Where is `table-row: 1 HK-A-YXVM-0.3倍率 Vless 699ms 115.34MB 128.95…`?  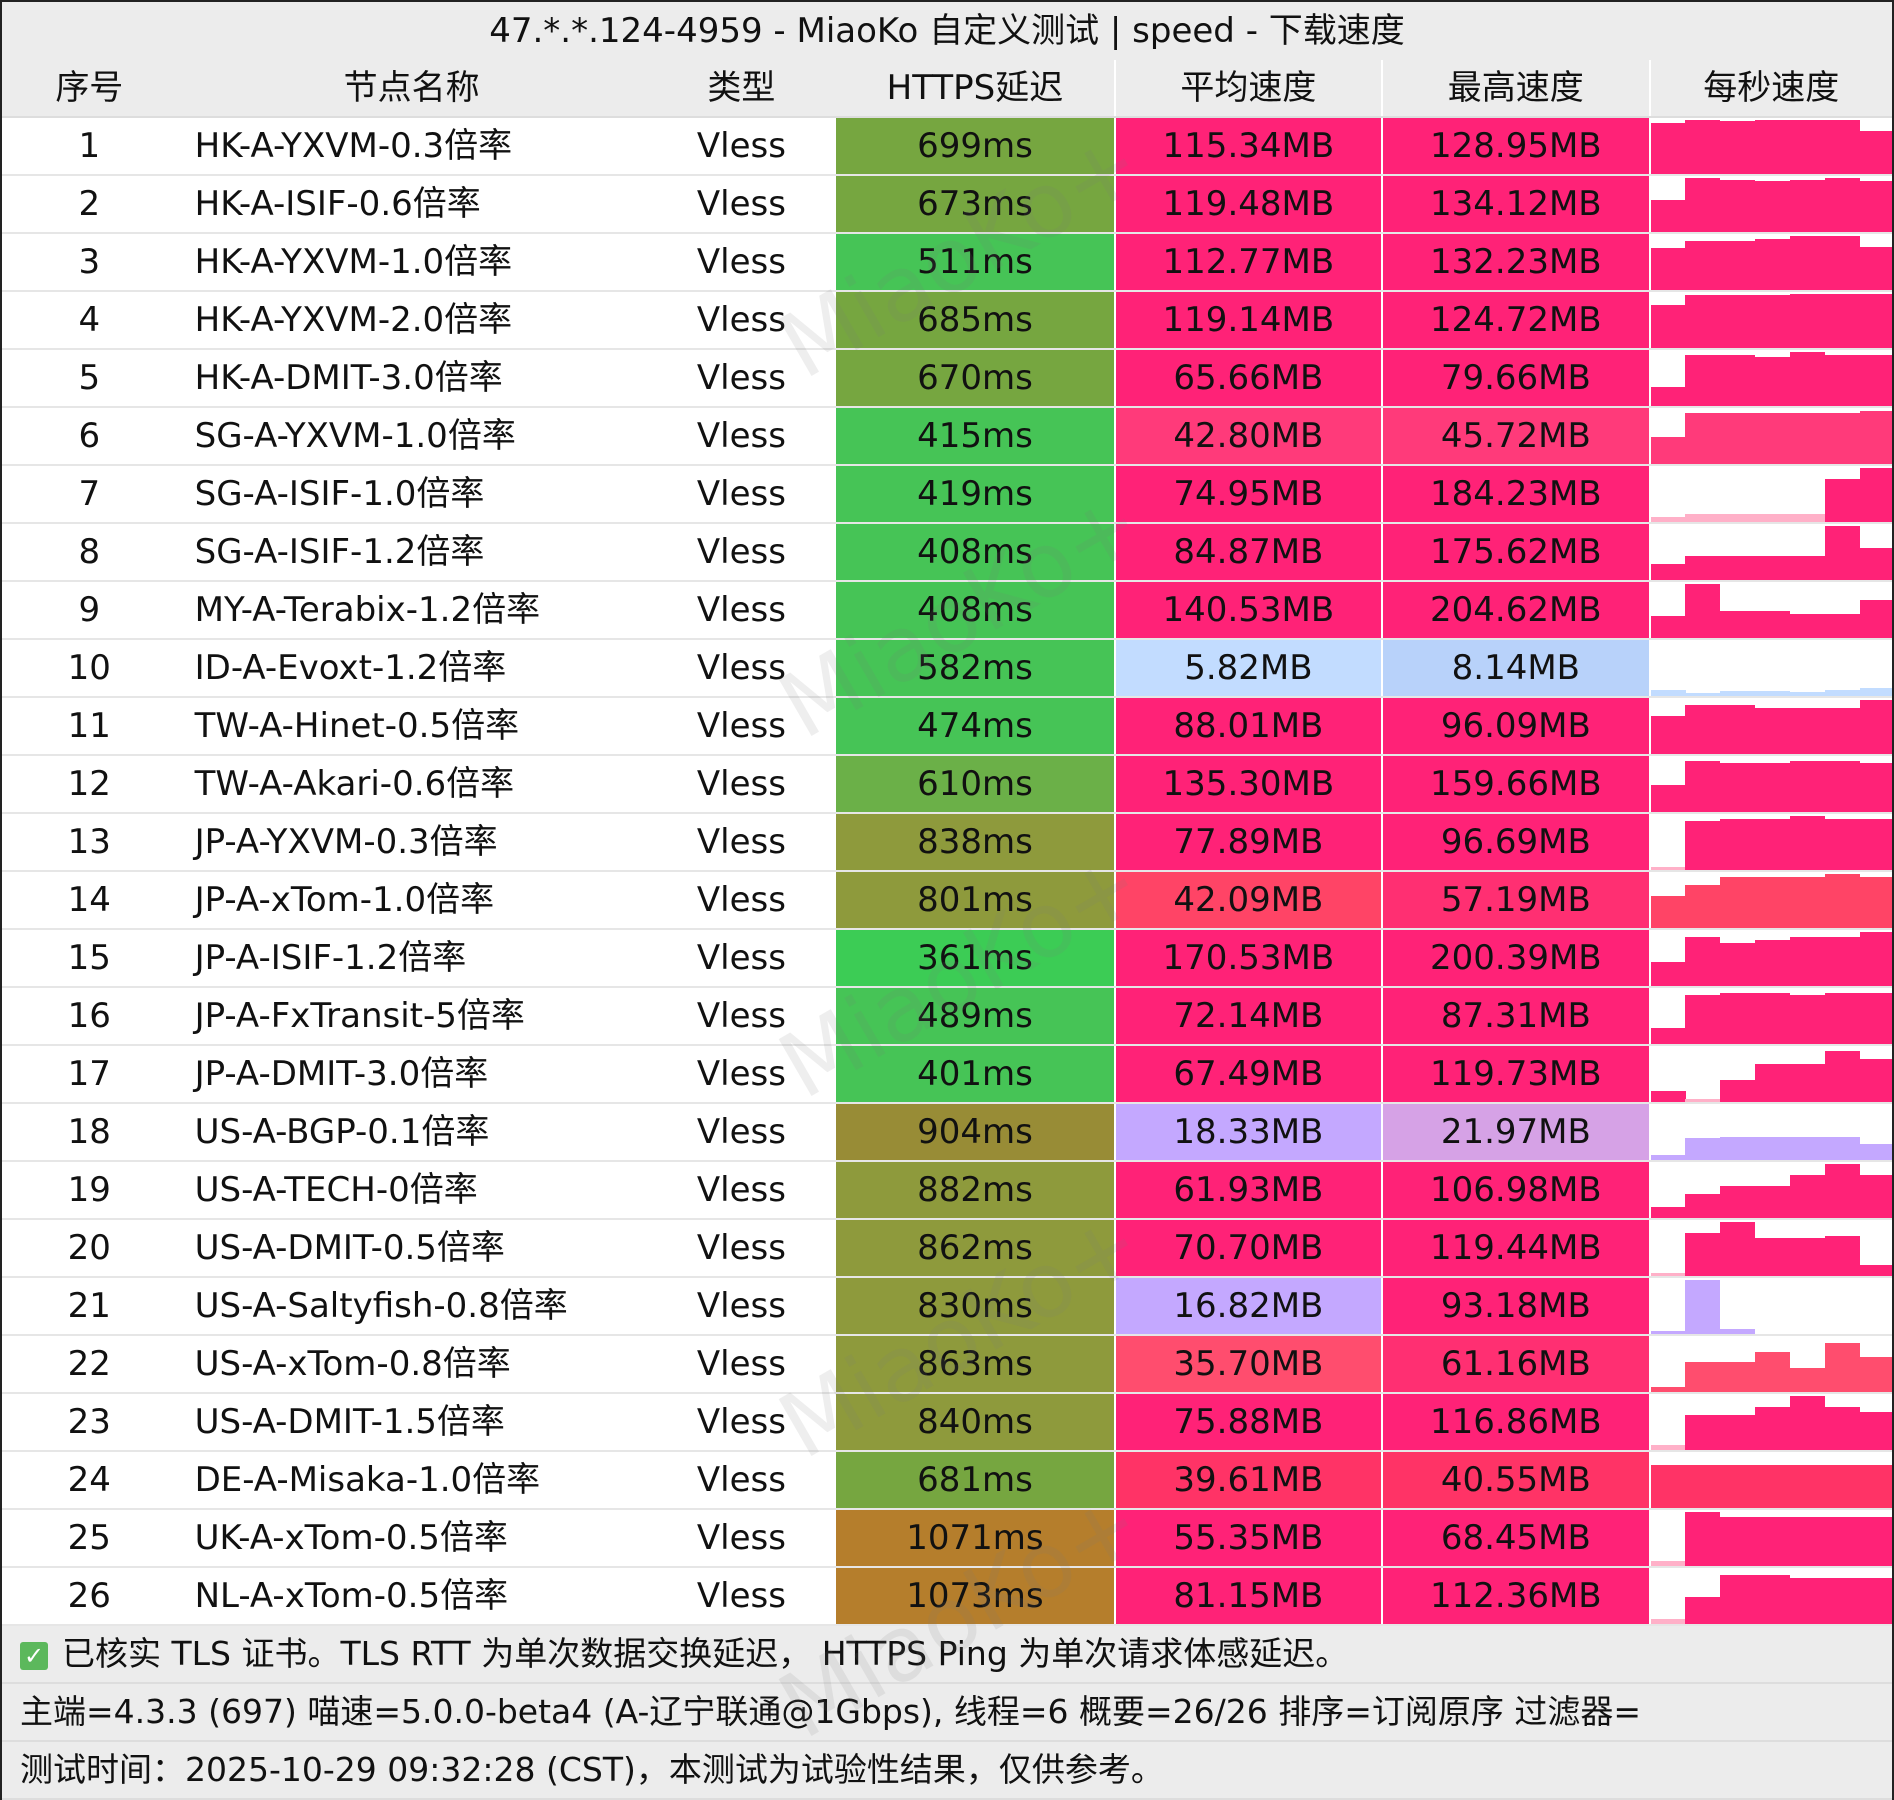 table-row: 1 HK-A-YXVM-0.3倍率 Vless 699ms 115.34MB 128.95… is located at coordinates (947, 147).